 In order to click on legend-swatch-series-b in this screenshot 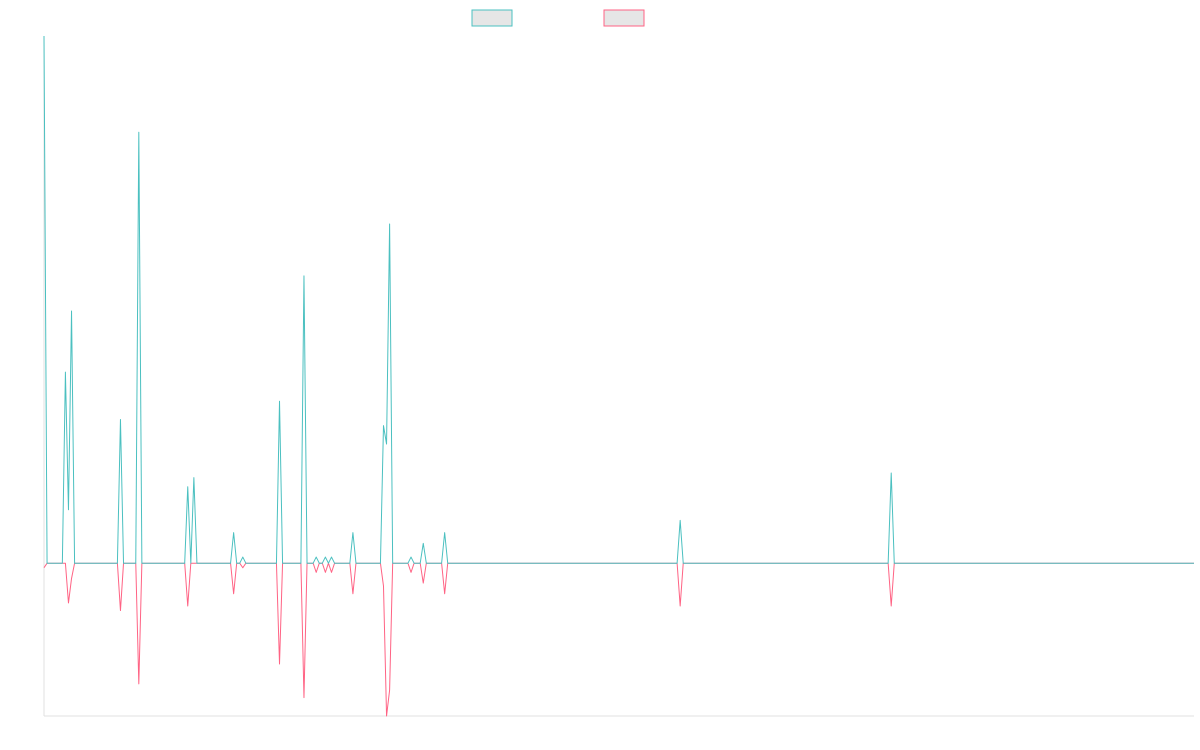, I will do `click(624, 18)`.